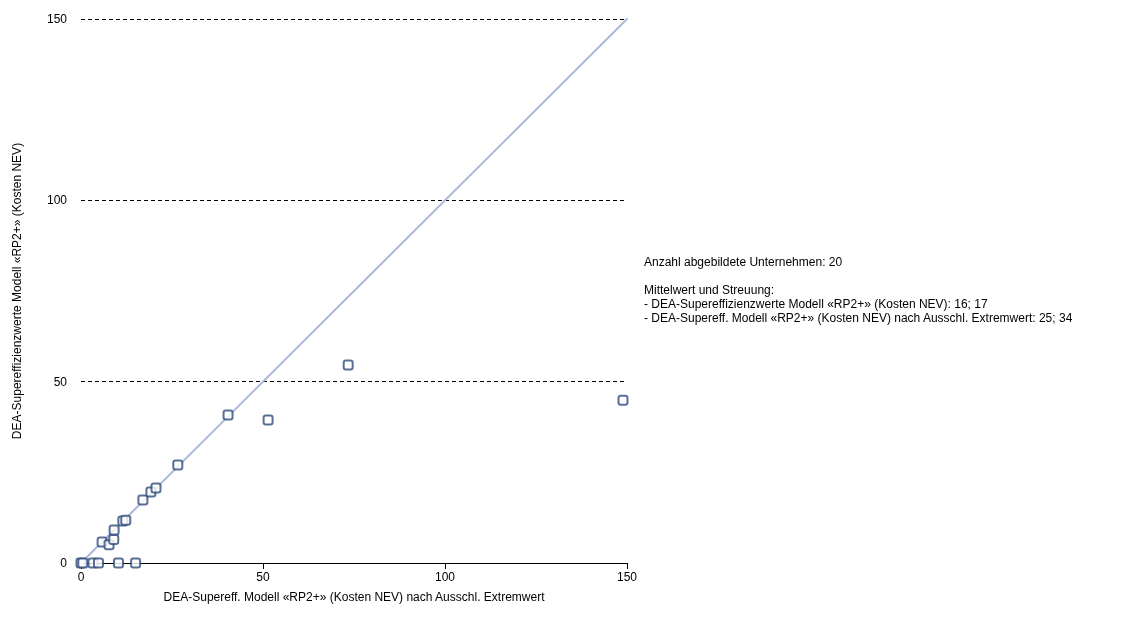 This screenshot has width=1146, height=630. Describe the element at coordinates (81, 577) in the screenshot. I see `x-tick-label: 0` at that location.